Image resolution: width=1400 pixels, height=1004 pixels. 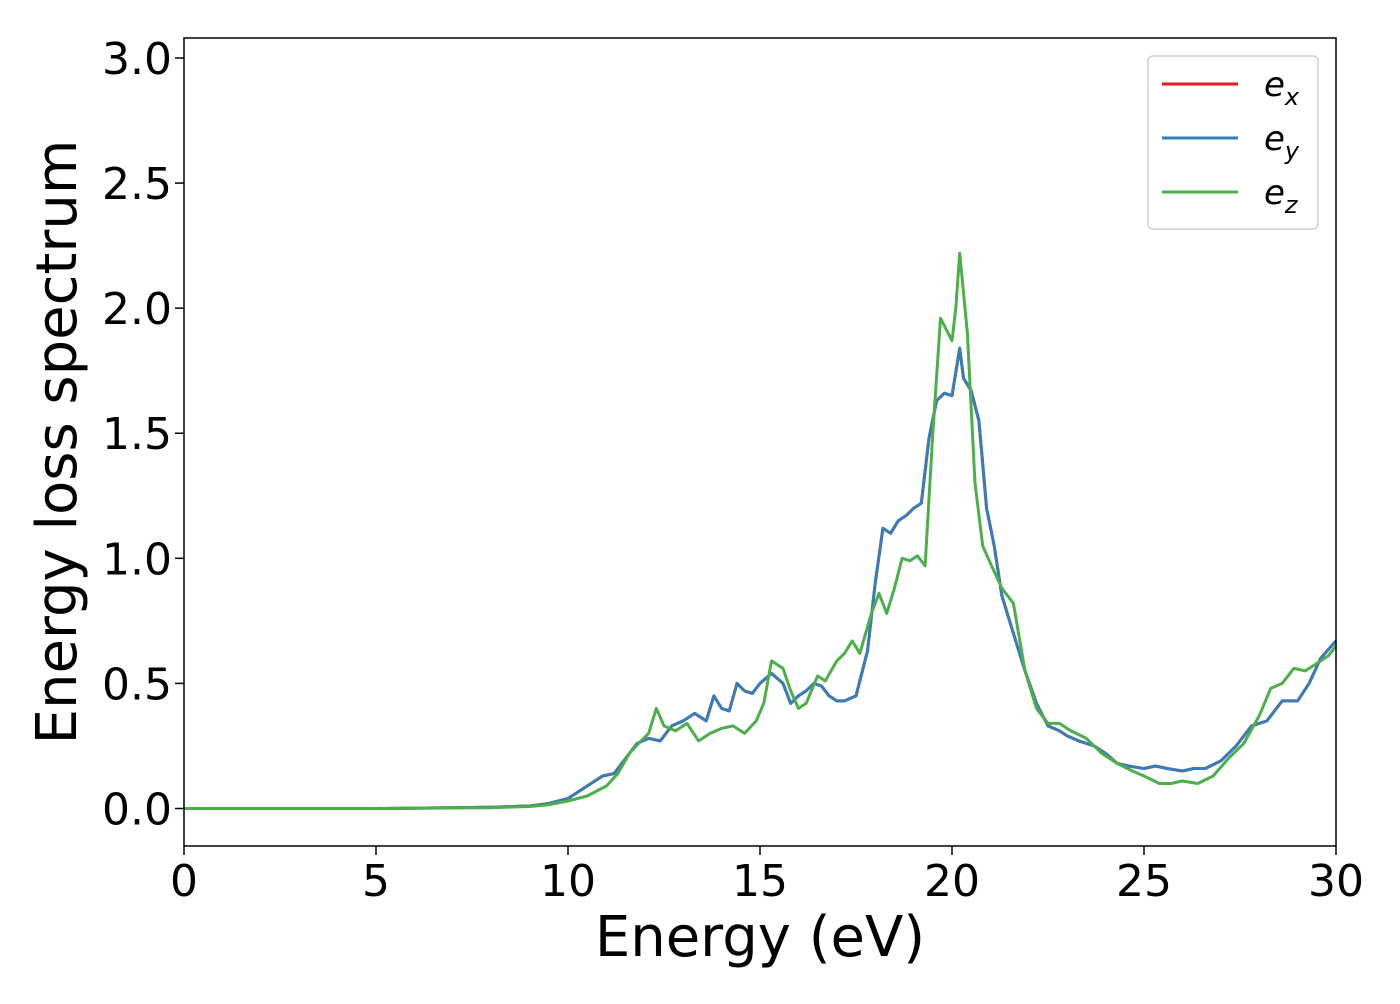 What do you see at coordinates (1336, 881) in the screenshot?
I see `x-tick-label: 30` at bounding box center [1336, 881].